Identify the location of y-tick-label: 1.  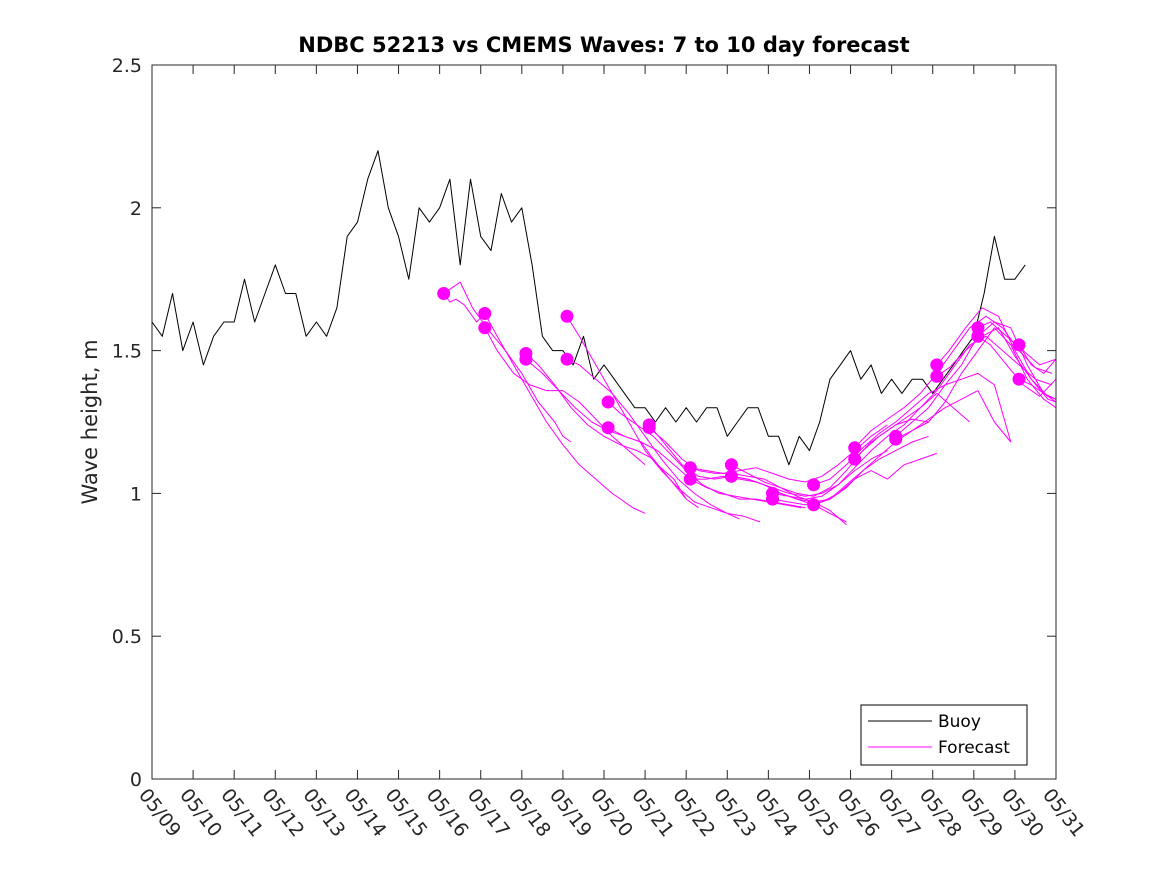
(136, 494).